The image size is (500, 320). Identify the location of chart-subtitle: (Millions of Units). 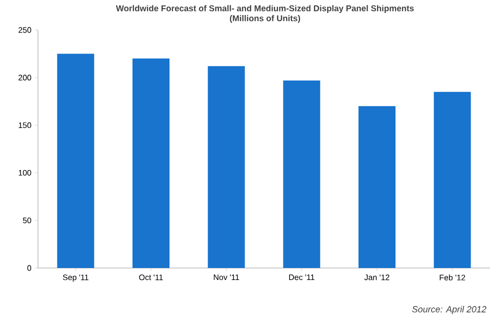
(265, 19).